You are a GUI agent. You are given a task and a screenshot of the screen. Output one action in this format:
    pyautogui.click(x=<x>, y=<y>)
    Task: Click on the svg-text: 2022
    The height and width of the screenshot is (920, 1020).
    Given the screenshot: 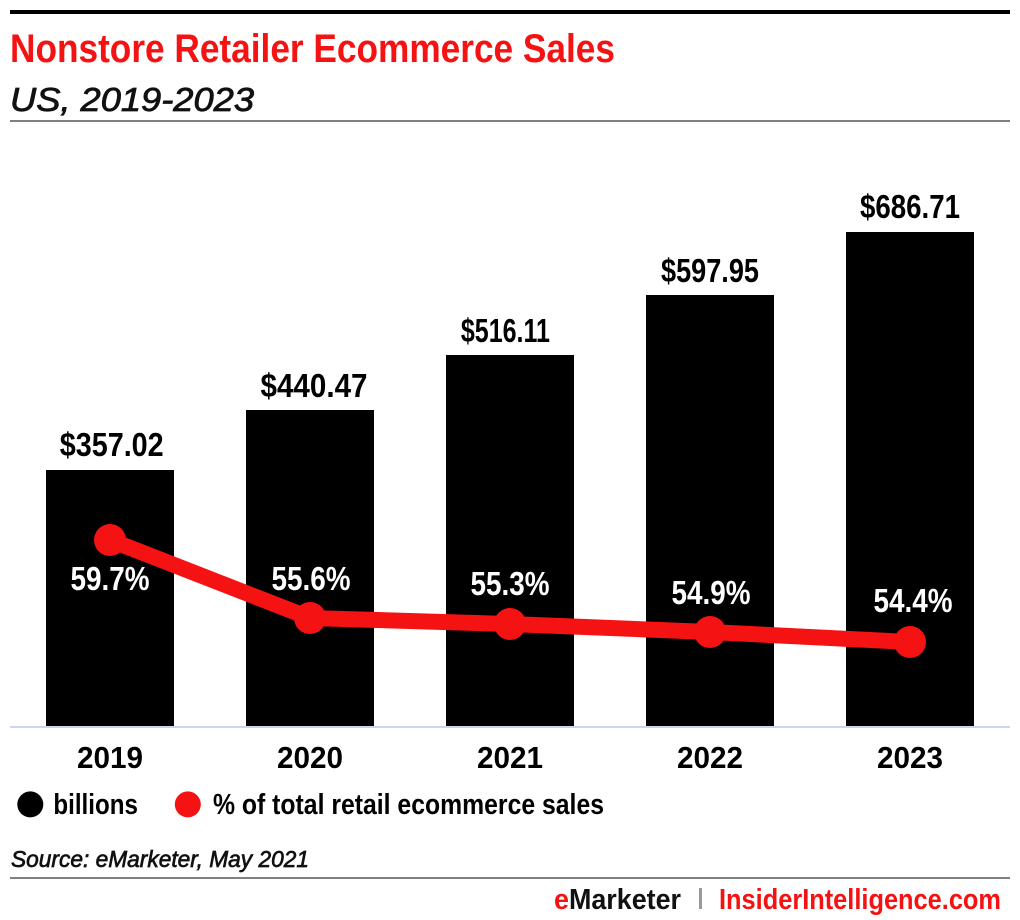 What is the action you would take?
    pyautogui.click(x=710, y=757)
    